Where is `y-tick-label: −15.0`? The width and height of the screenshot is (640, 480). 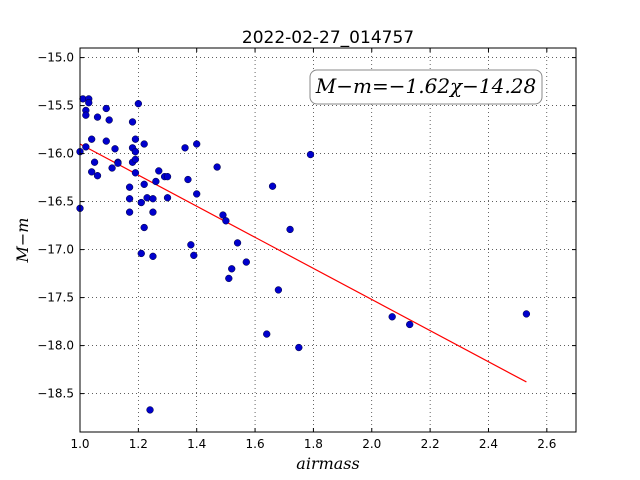
y-tick-label: −15.0 is located at coordinates (55, 58).